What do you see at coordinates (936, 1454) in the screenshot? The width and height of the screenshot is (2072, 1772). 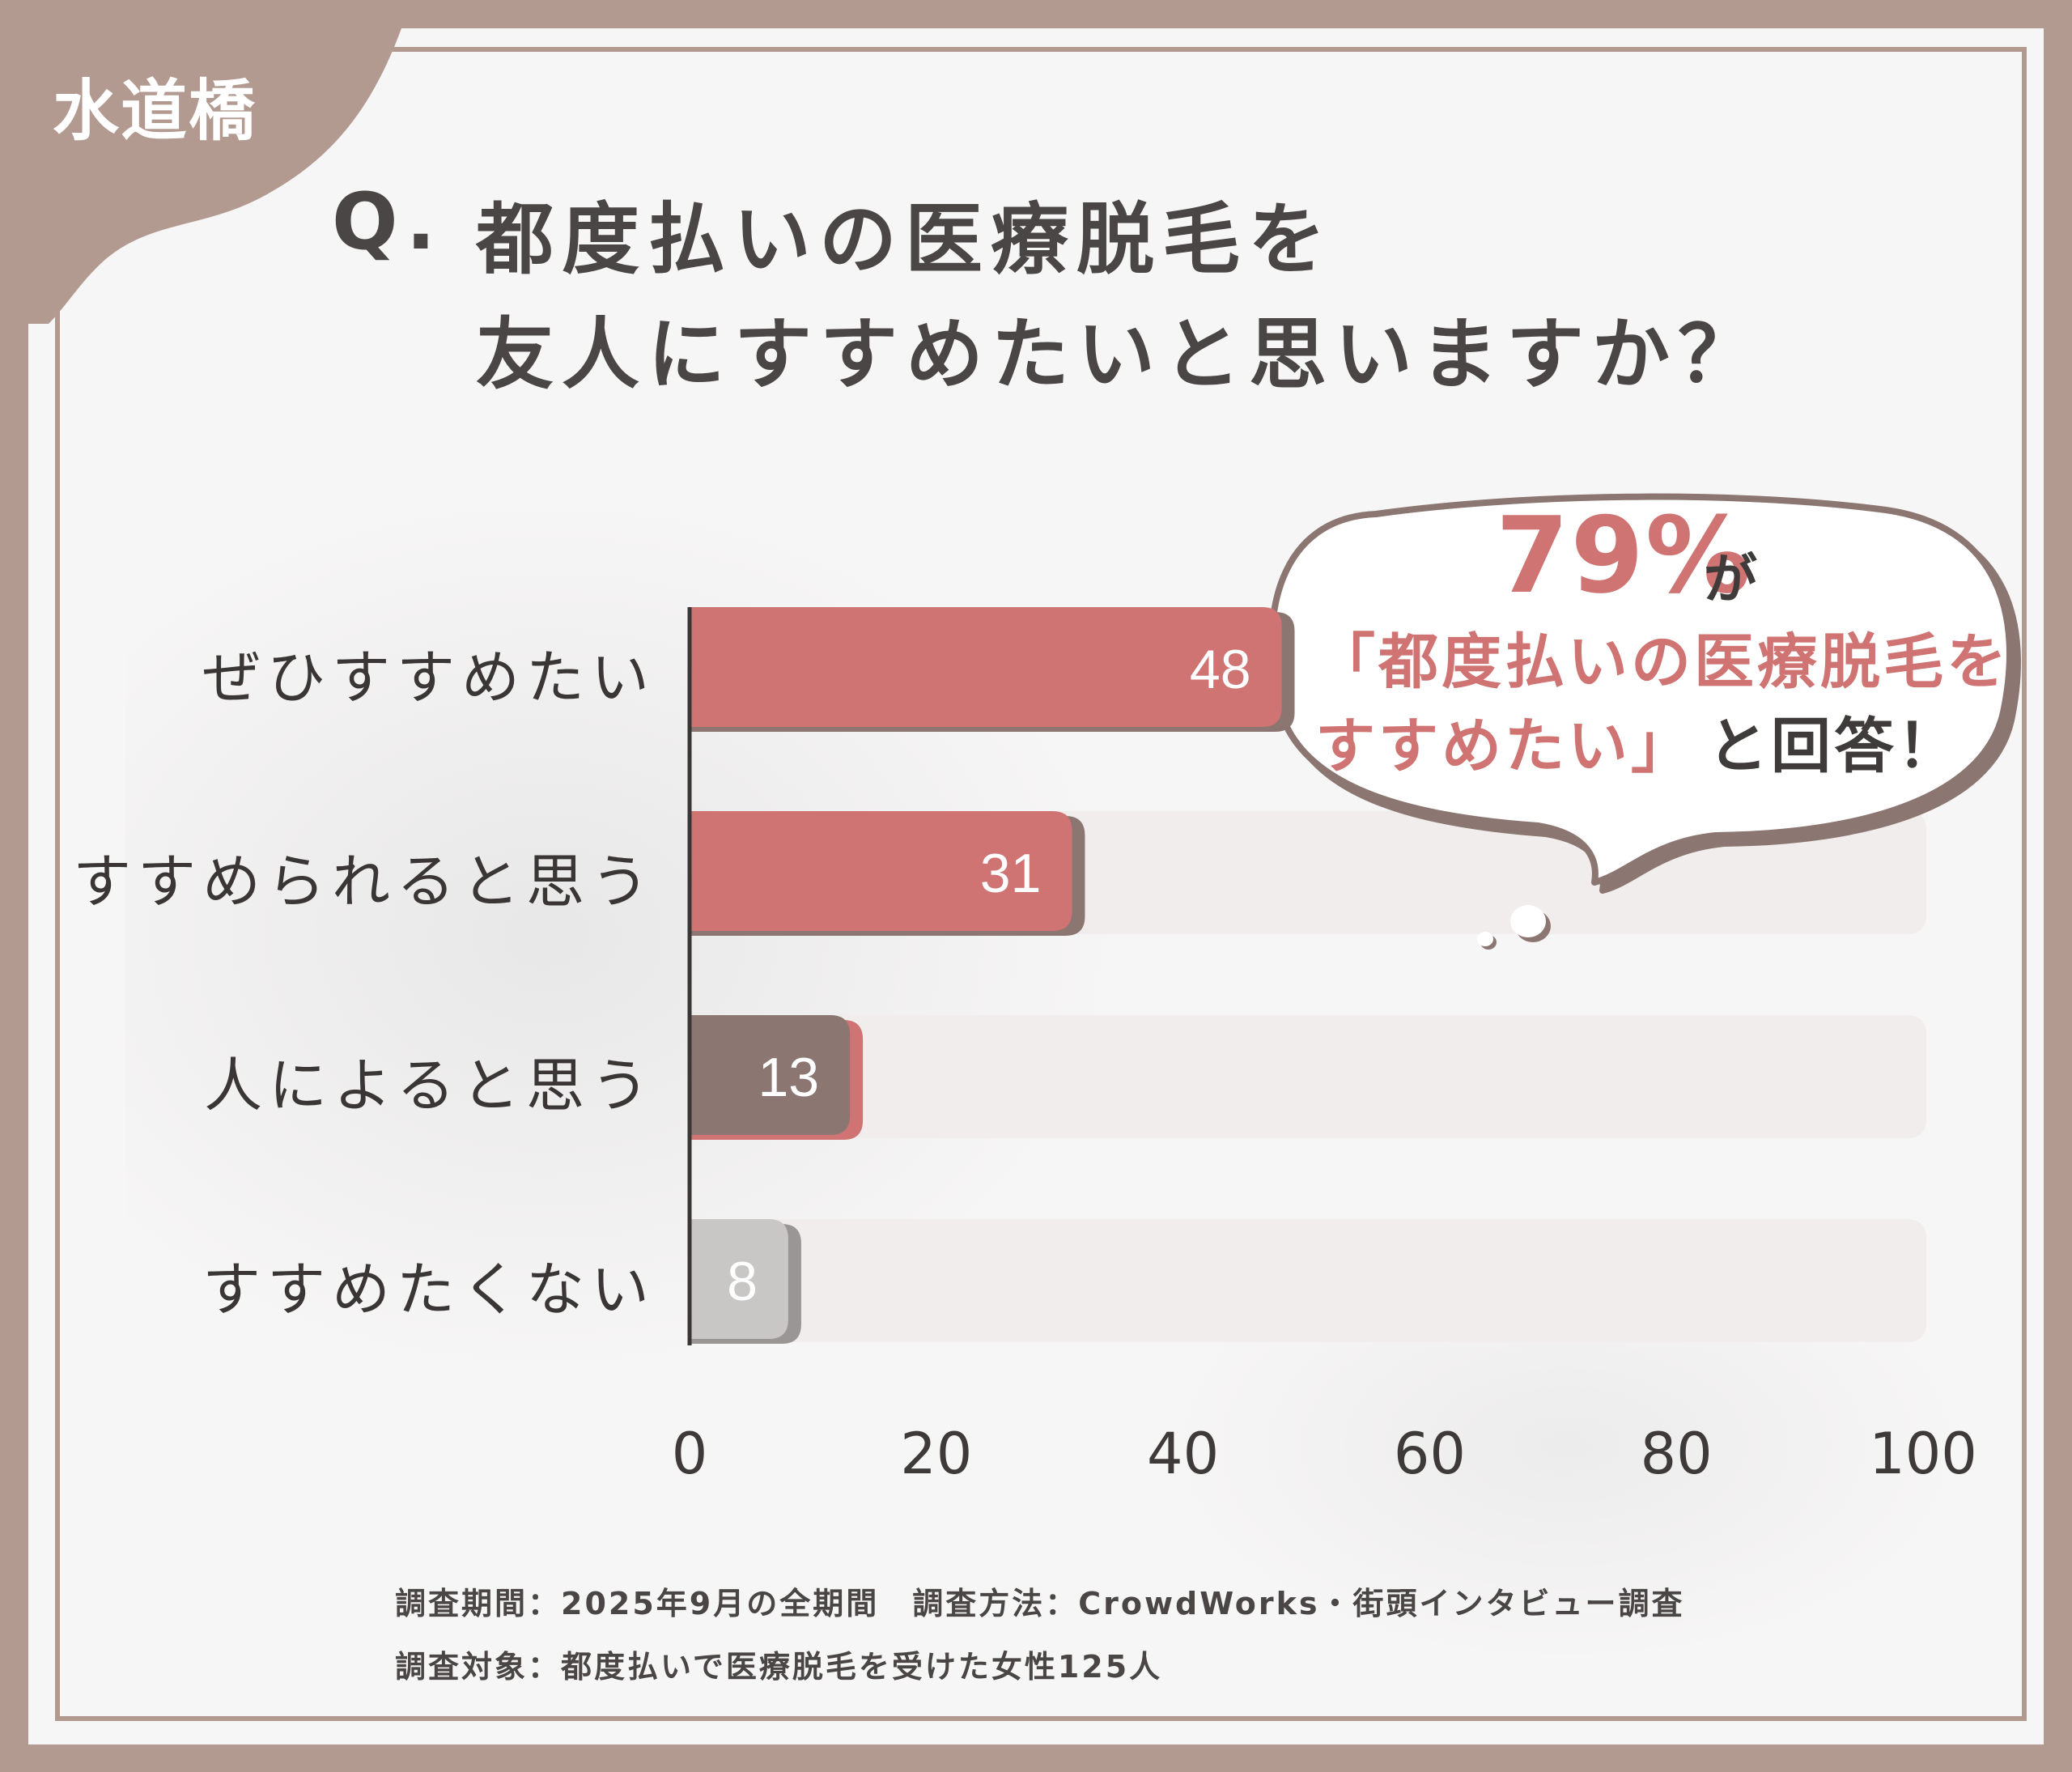 I see `x-tick-label: 20` at bounding box center [936, 1454].